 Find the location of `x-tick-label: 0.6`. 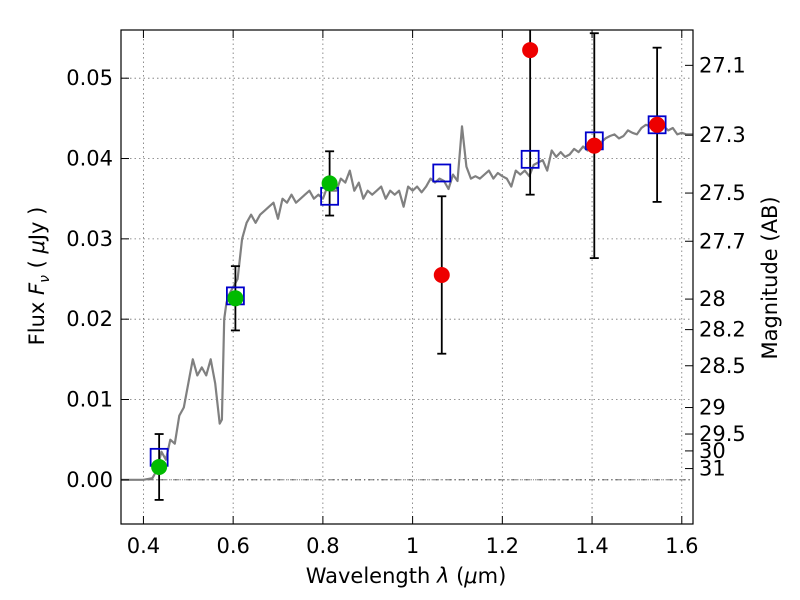

x-tick-label: 0.6 is located at coordinates (232, 546).